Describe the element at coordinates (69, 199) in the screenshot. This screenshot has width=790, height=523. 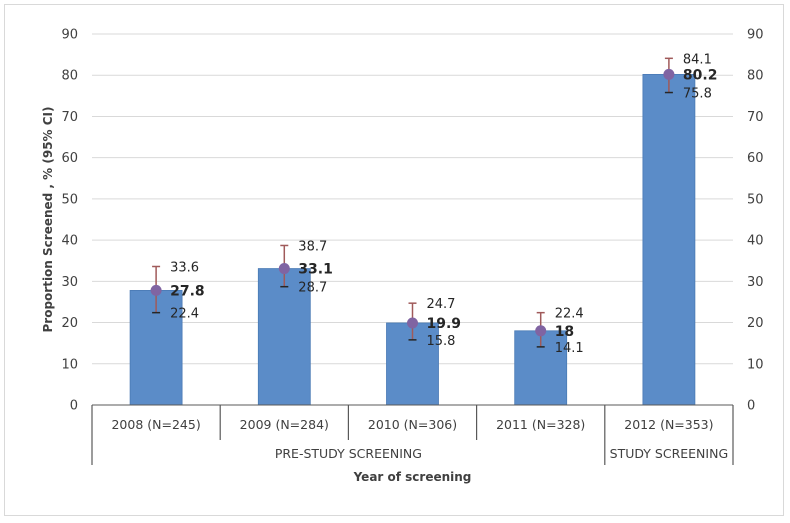
I see `y-tick-label-left: 50` at that location.